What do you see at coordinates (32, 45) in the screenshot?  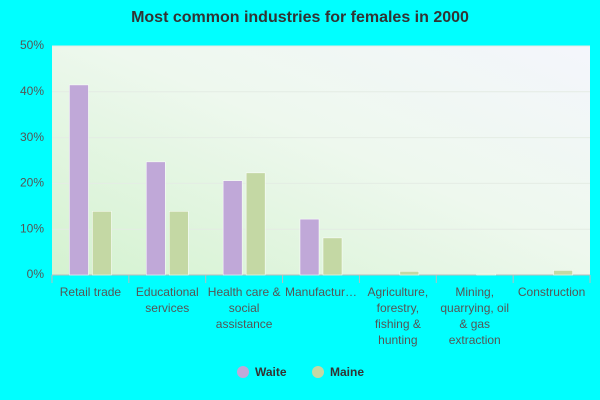 I see `y-tick-label: 50%` at bounding box center [32, 45].